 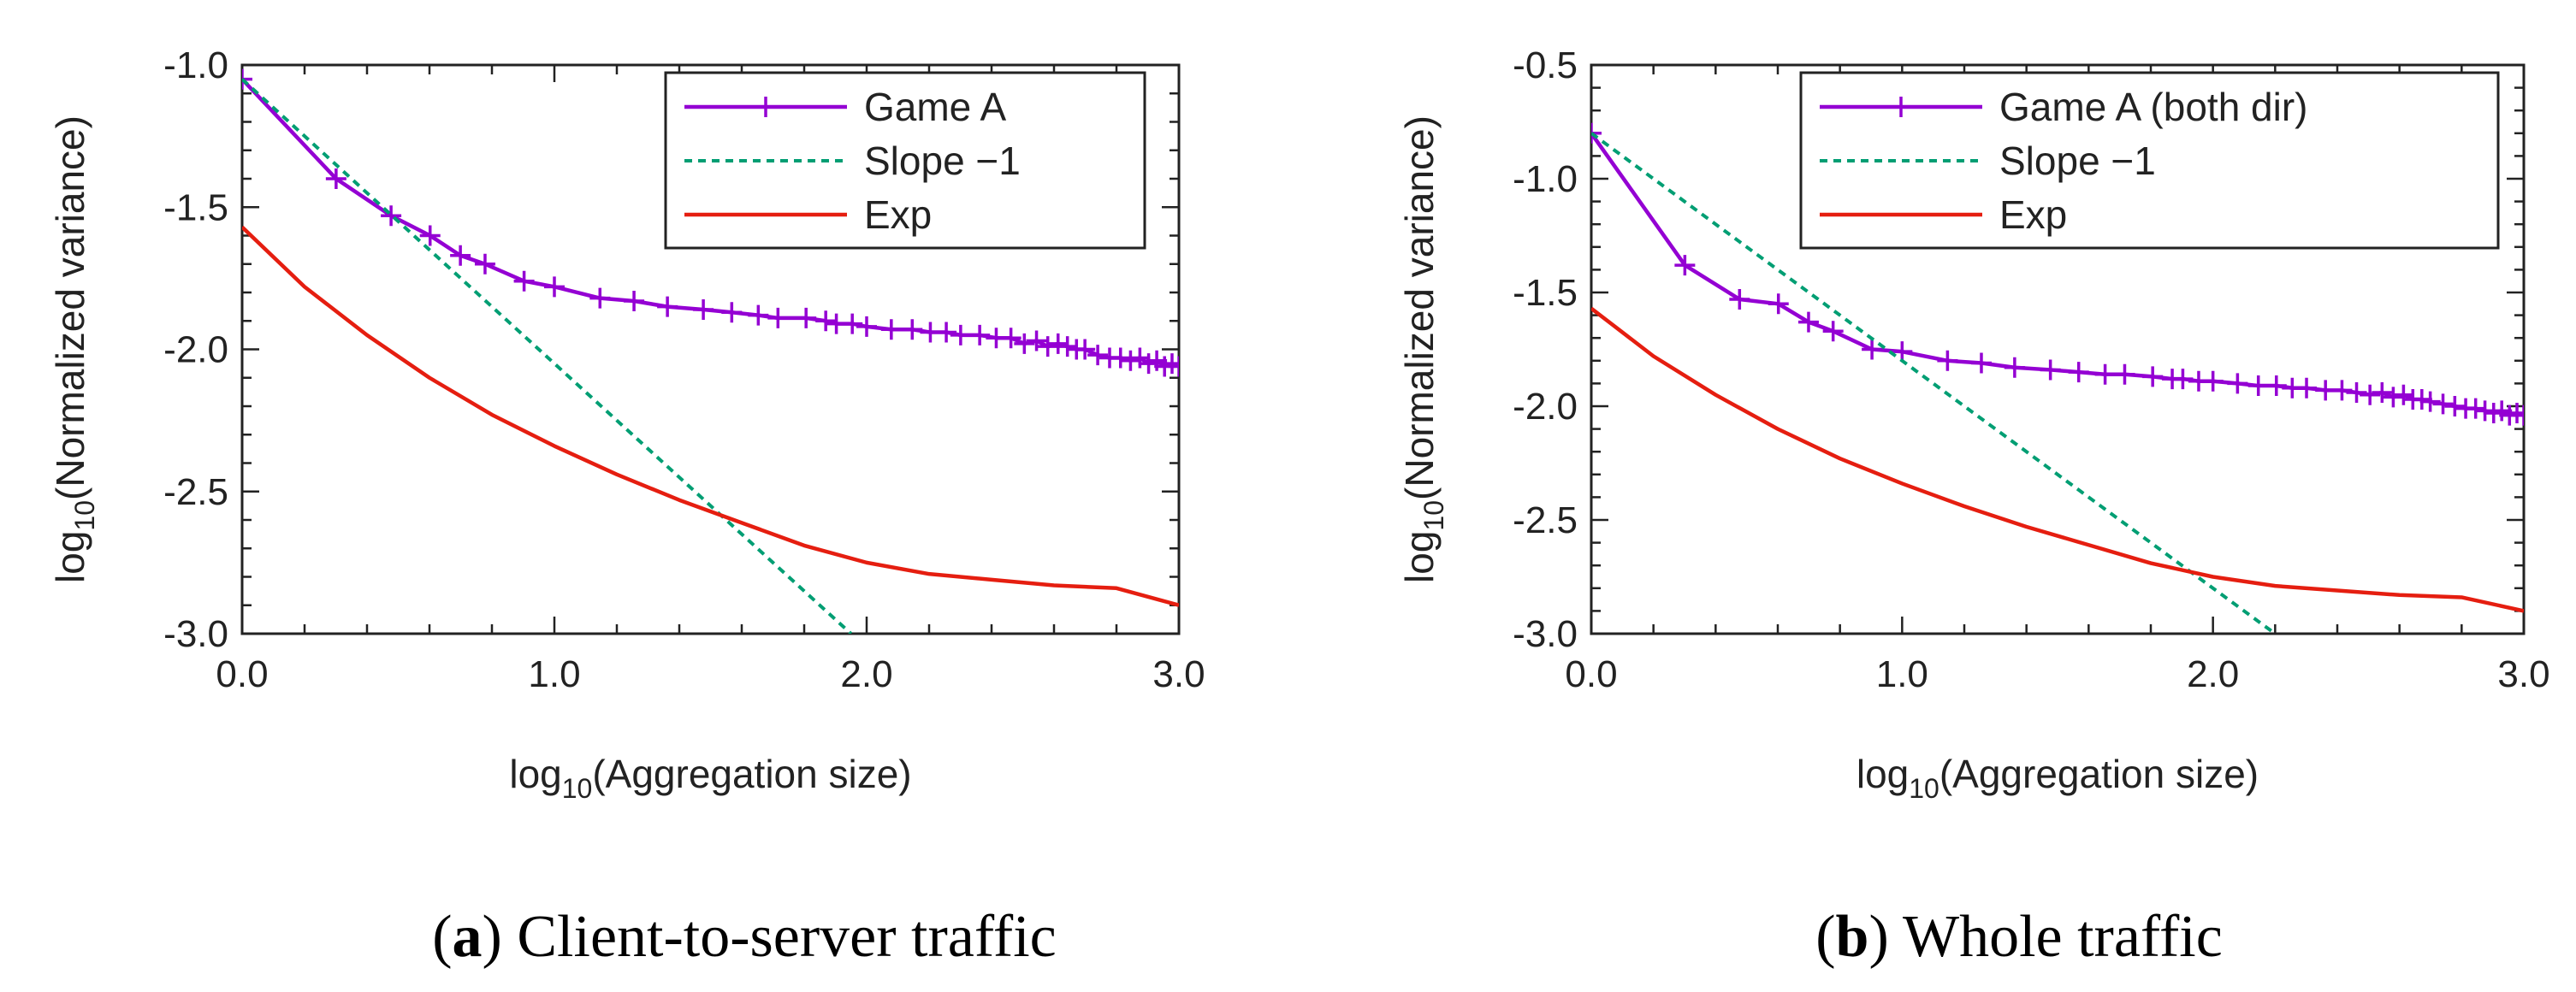 I want to click on panel-caption-text: Client-to-server traffic, so click(x=787, y=937).